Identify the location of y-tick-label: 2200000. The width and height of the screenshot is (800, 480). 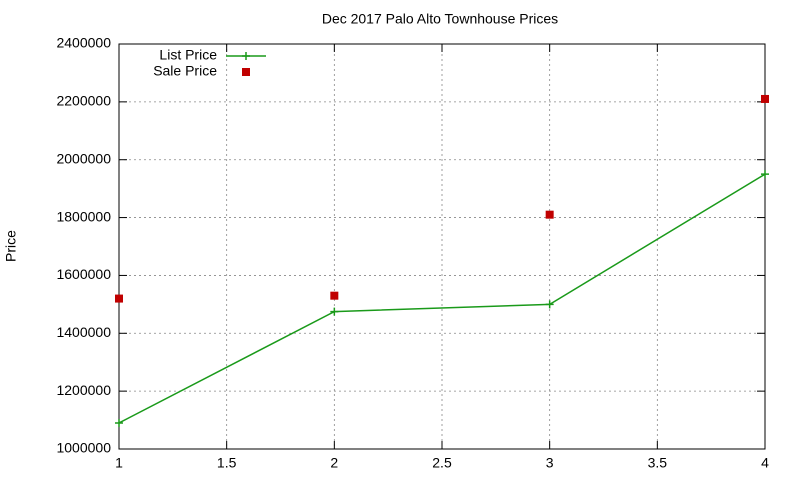
(83, 101).